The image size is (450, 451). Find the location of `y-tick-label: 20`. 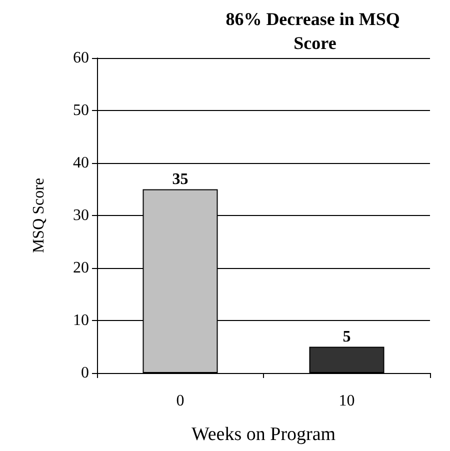

y-tick-label: 20 is located at coordinates (81, 268).